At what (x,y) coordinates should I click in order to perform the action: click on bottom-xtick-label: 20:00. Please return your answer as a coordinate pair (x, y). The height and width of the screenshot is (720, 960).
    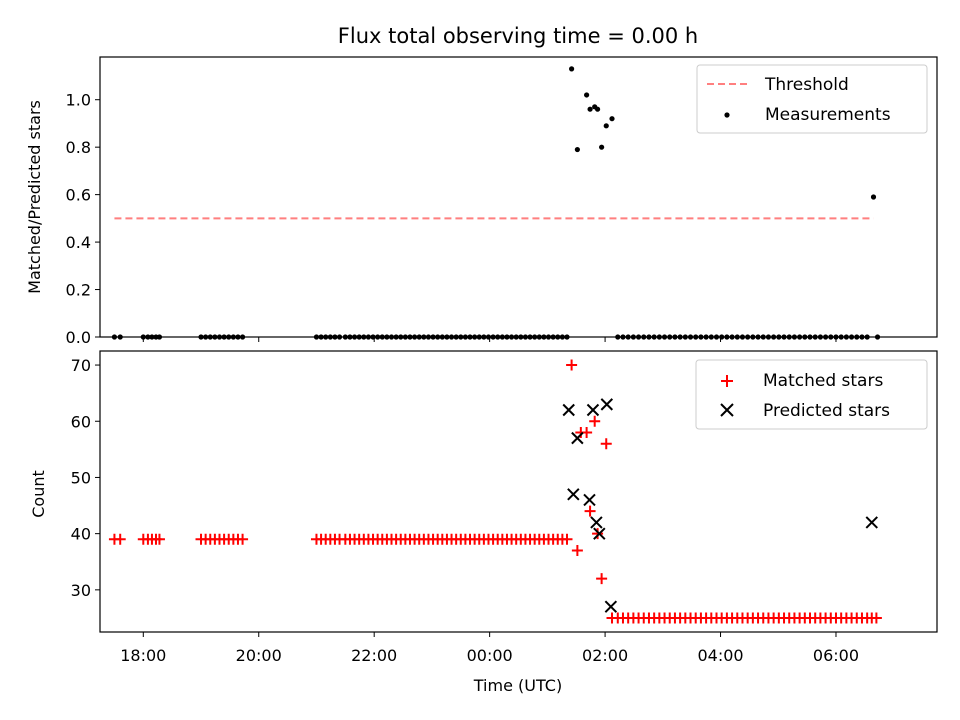
    Looking at the image, I should click on (259, 655).